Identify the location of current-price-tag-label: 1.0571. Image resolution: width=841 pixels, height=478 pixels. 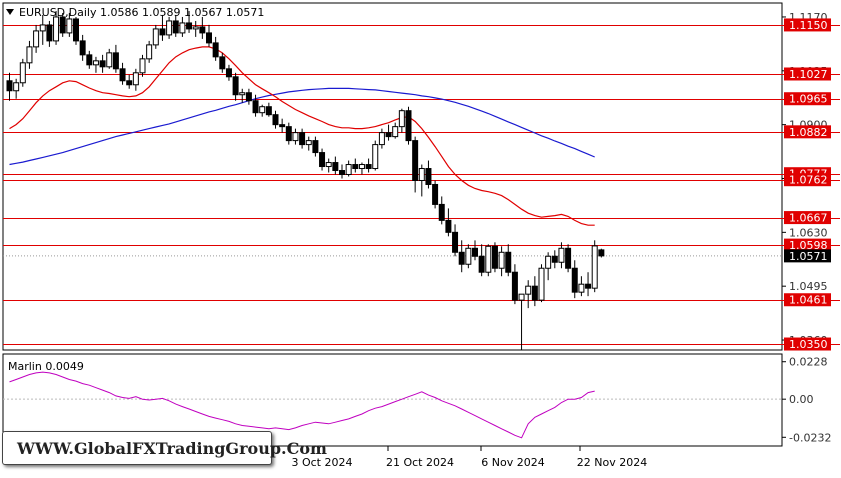
(808, 256).